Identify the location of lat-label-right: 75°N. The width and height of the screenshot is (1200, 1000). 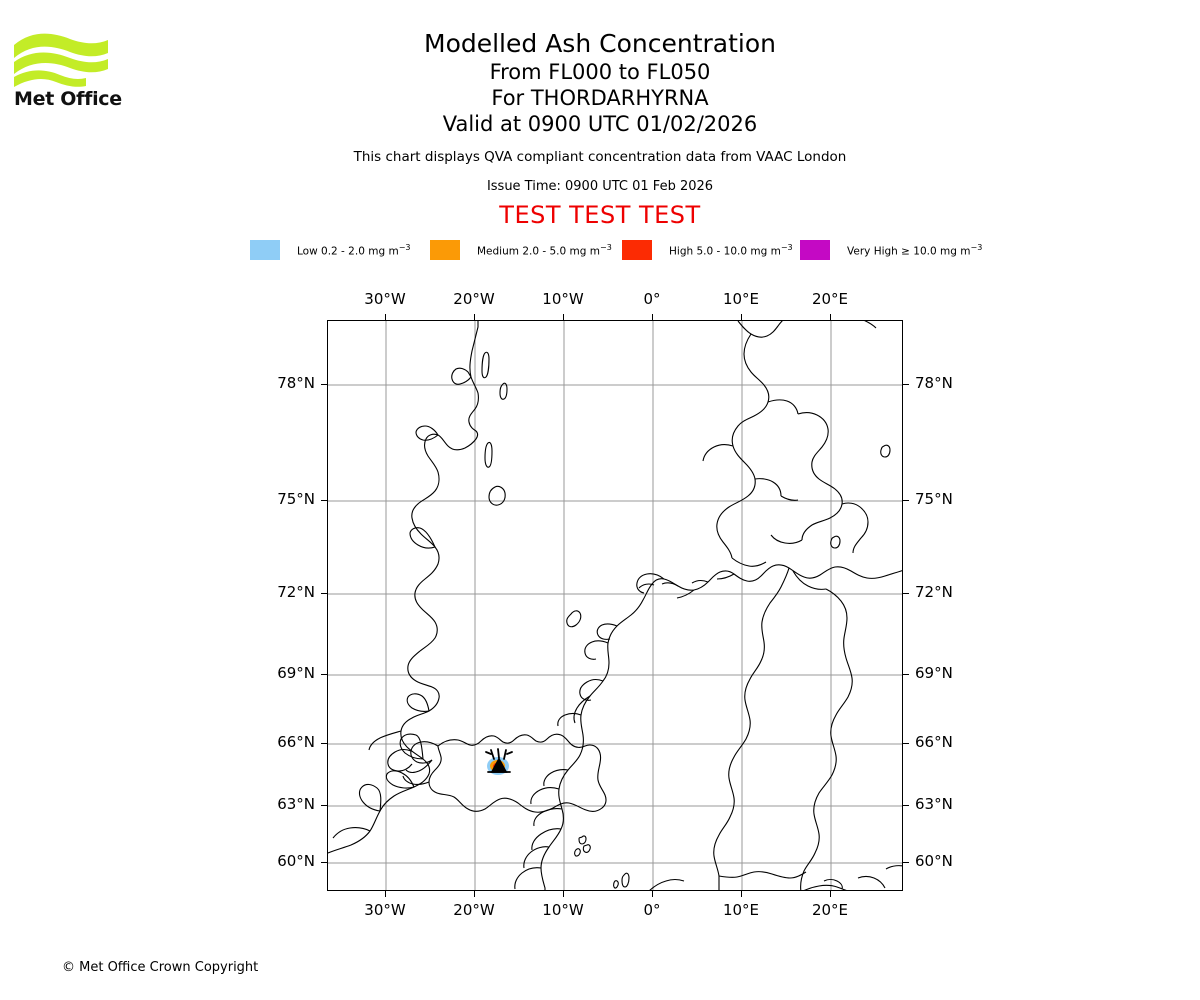
(934, 499).